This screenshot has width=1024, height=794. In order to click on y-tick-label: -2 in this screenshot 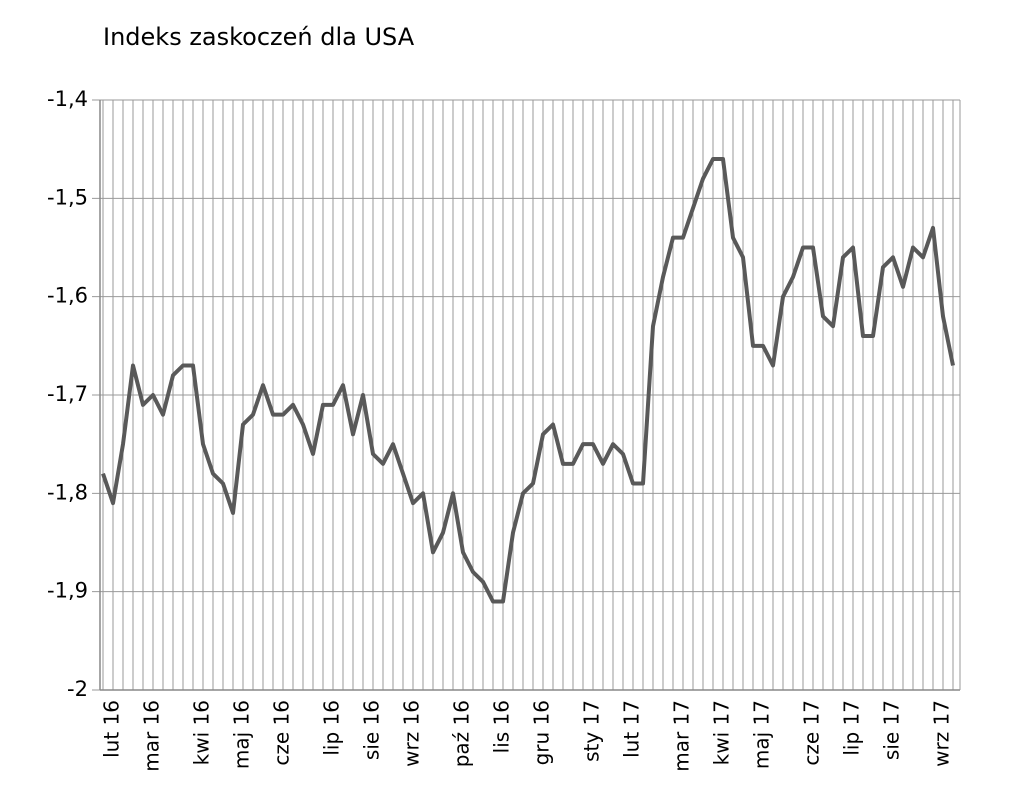, I will do `click(77, 689)`.